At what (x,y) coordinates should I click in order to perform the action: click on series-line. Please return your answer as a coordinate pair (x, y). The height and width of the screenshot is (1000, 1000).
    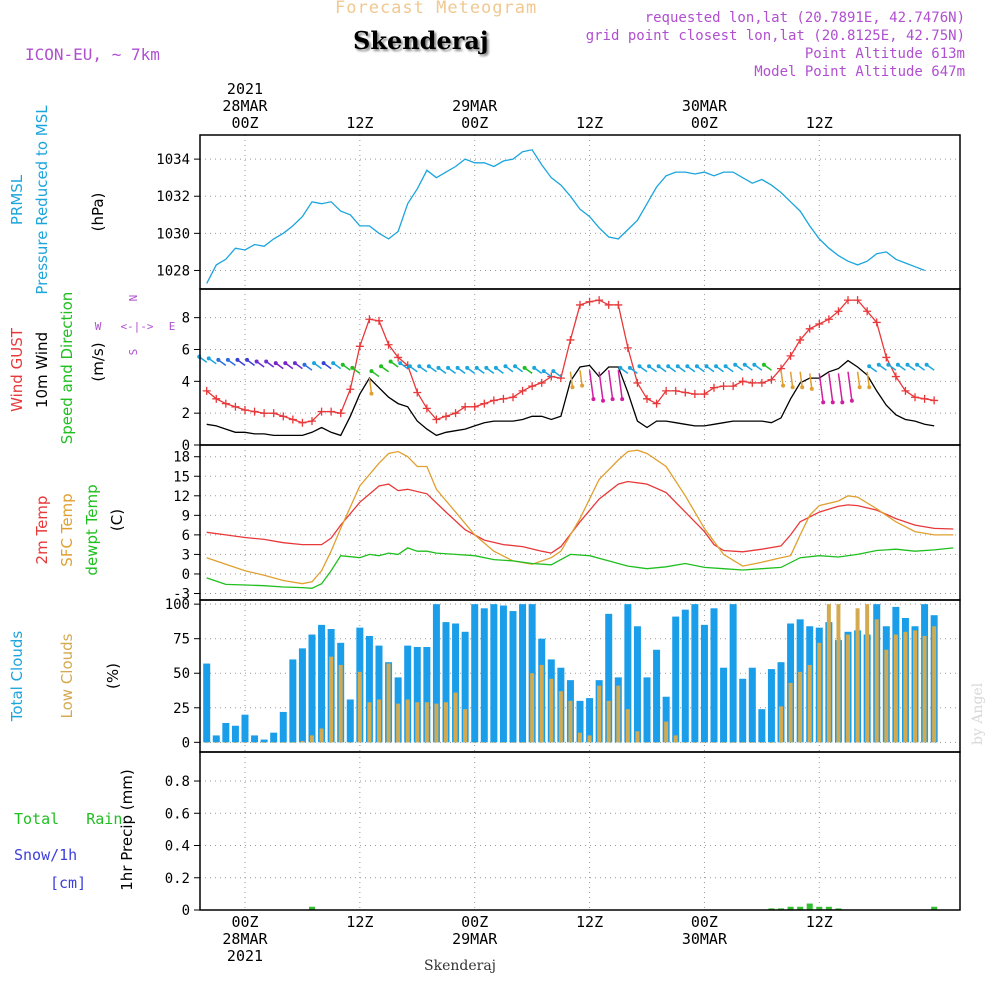
    Looking at the image, I should click on (570, 361).